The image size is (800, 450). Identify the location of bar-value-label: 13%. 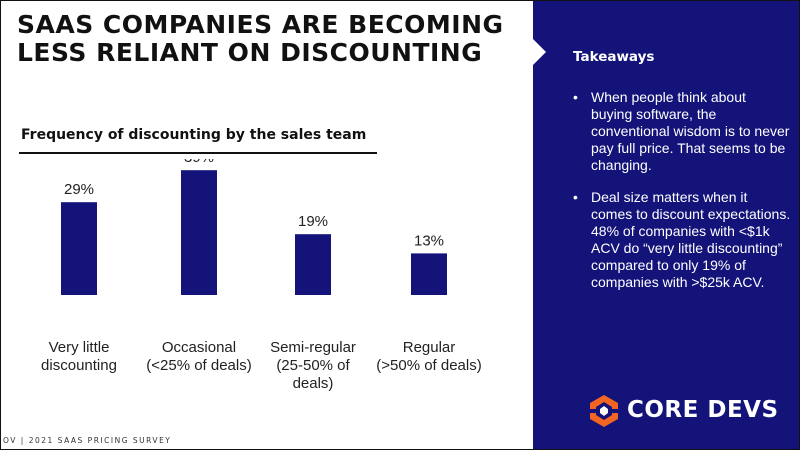
(429, 240).